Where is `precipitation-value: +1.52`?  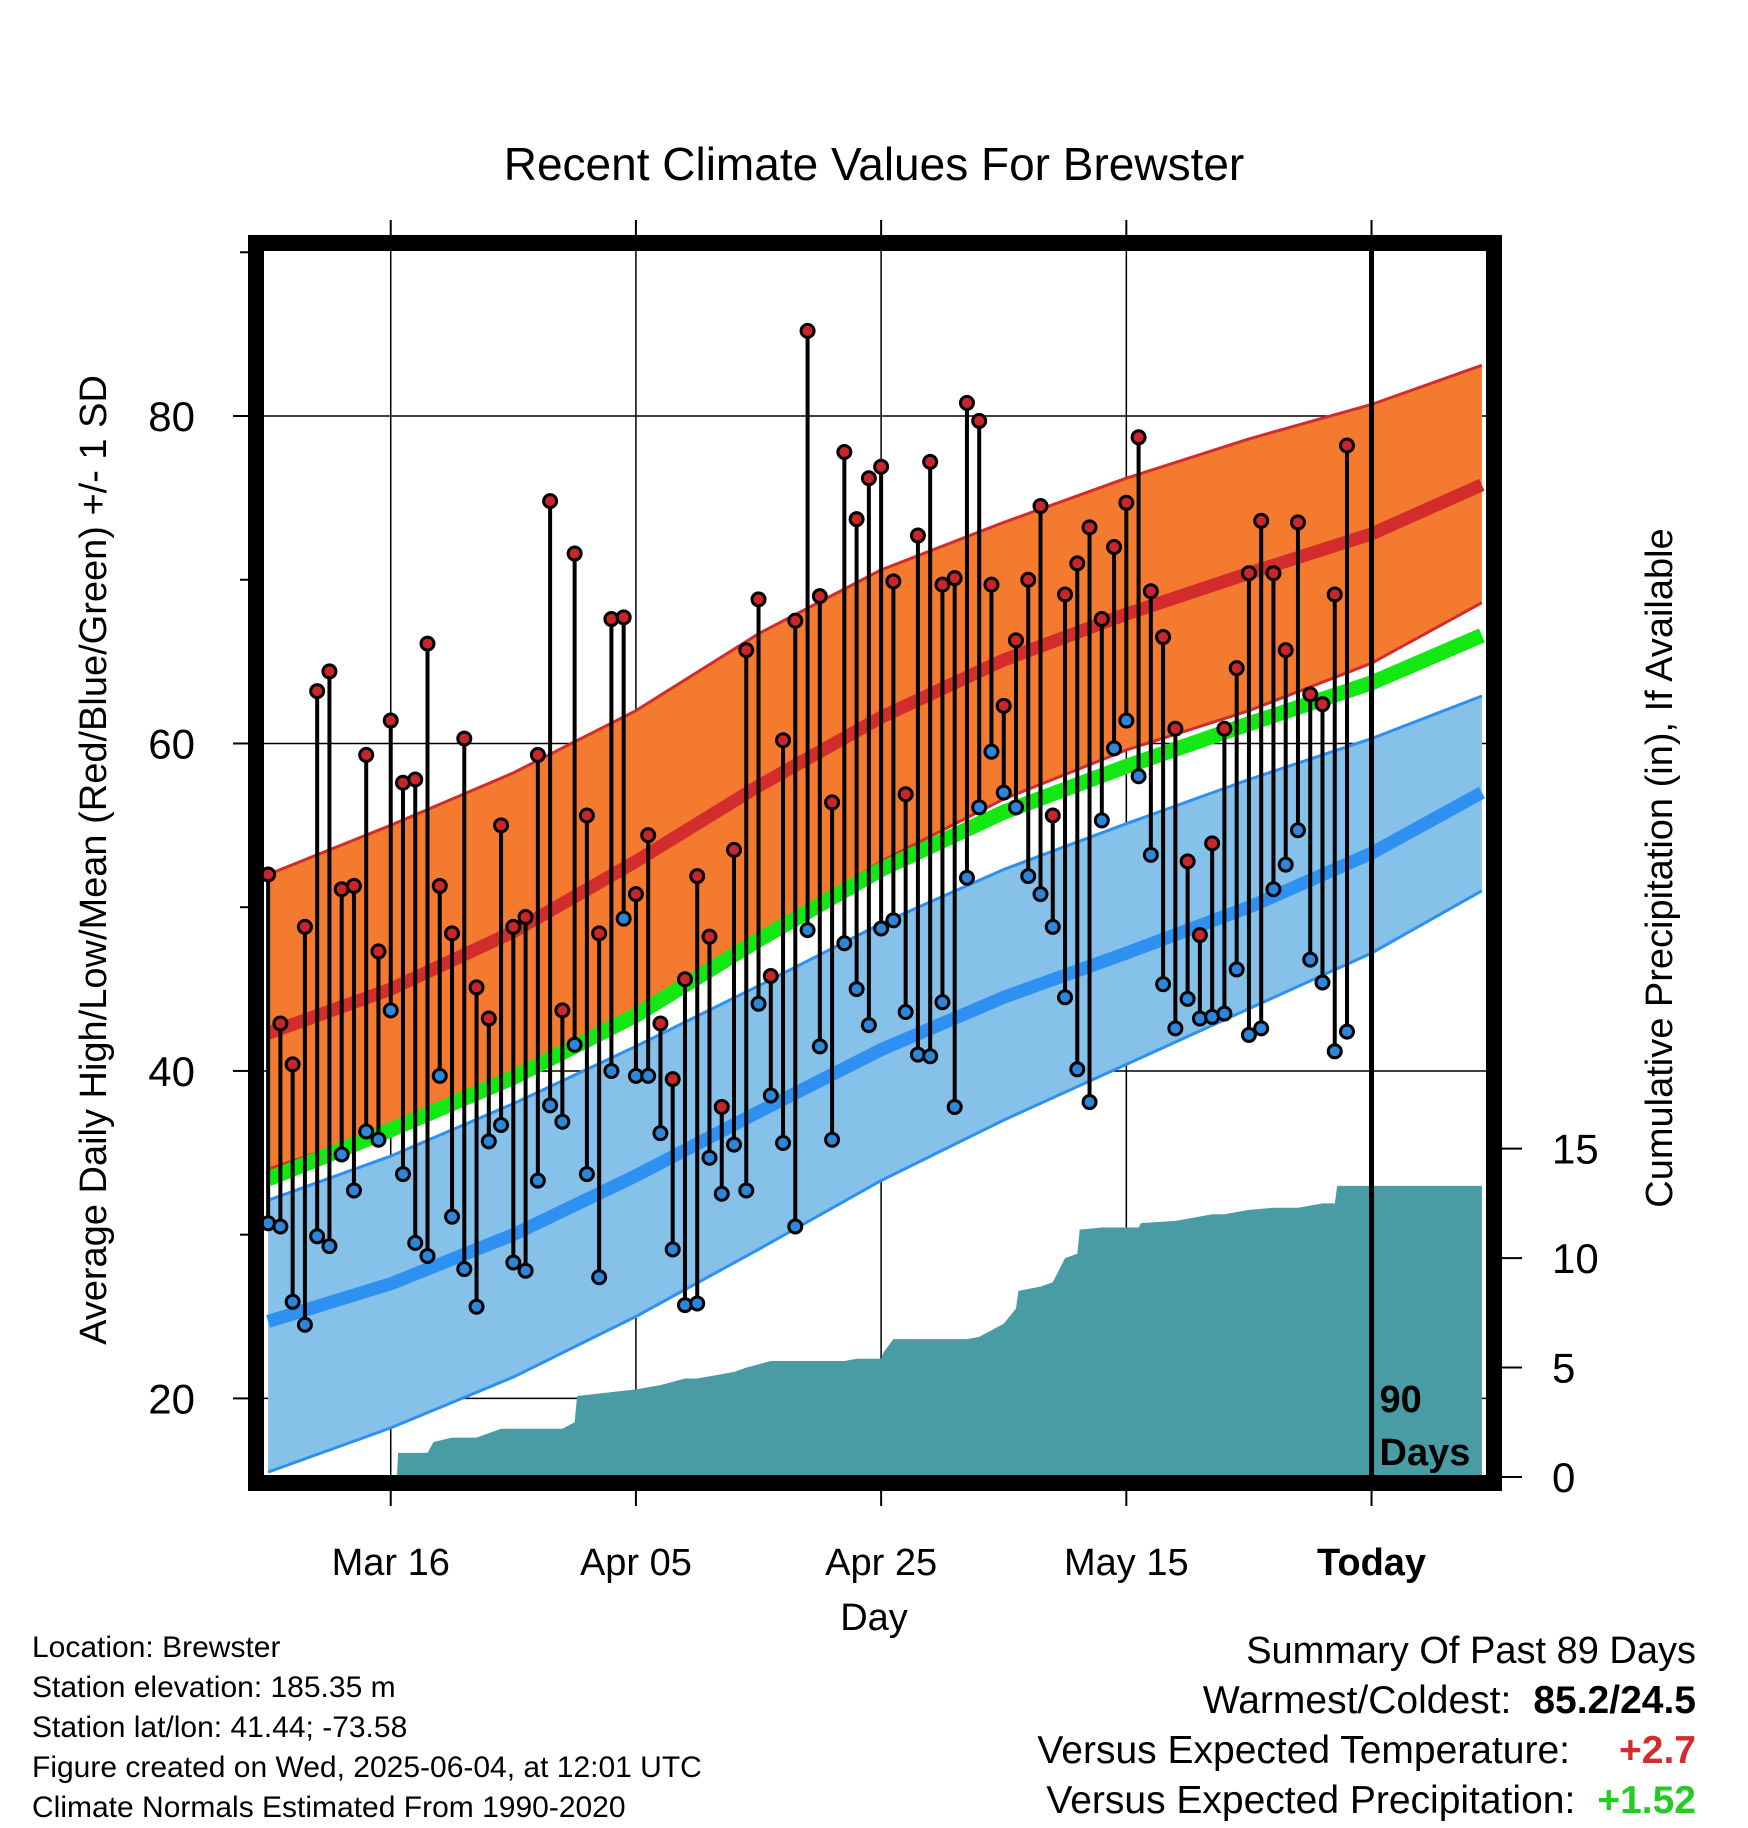
precipitation-value: +1.52 is located at coordinates (1646, 1800).